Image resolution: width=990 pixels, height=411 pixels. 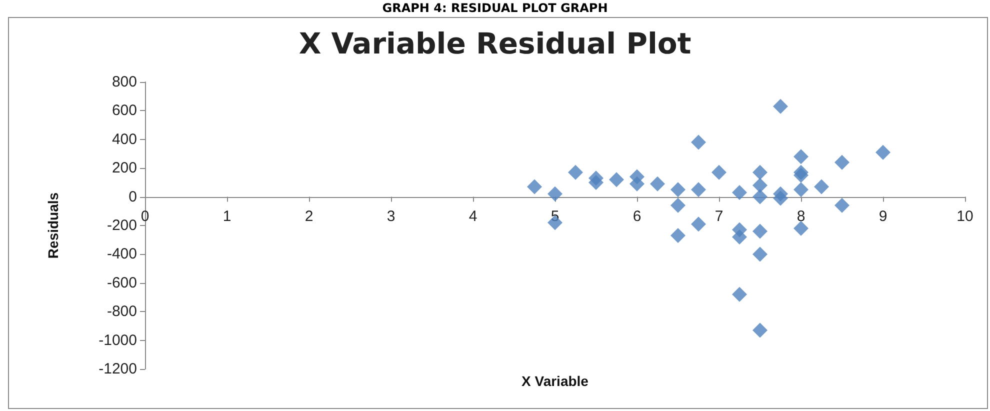 What do you see at coordinates (637, 216) in the screenshot?
I see `x-tick-label: 6` at bounding box center [637, 216].